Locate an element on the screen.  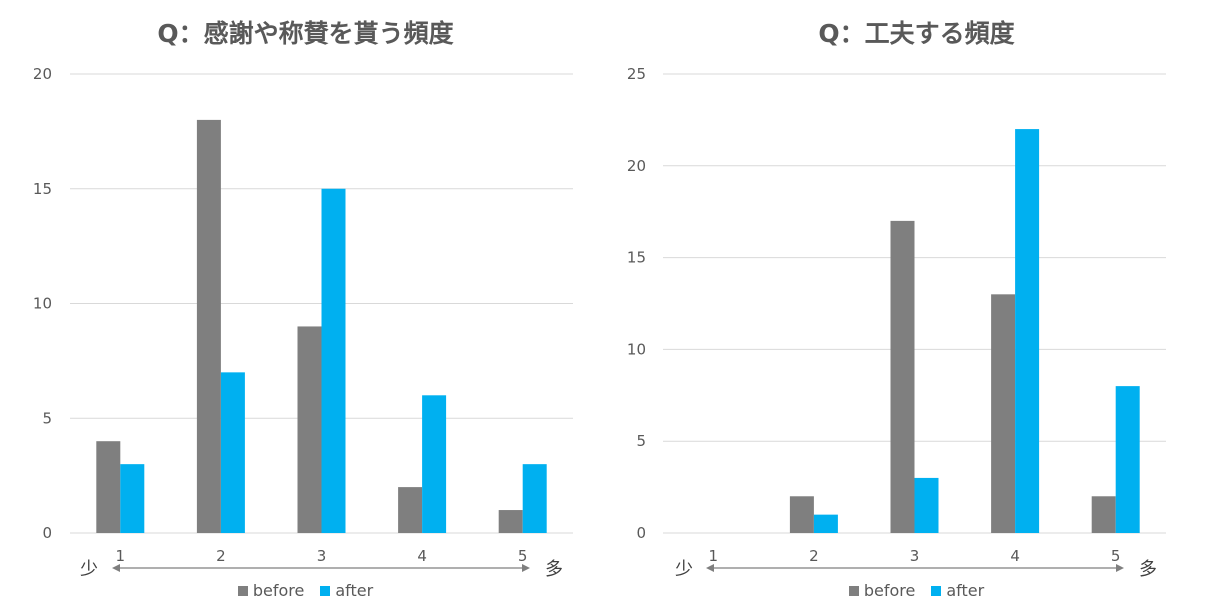
y-tick-label: 25 is located at coordinates (636, 74).